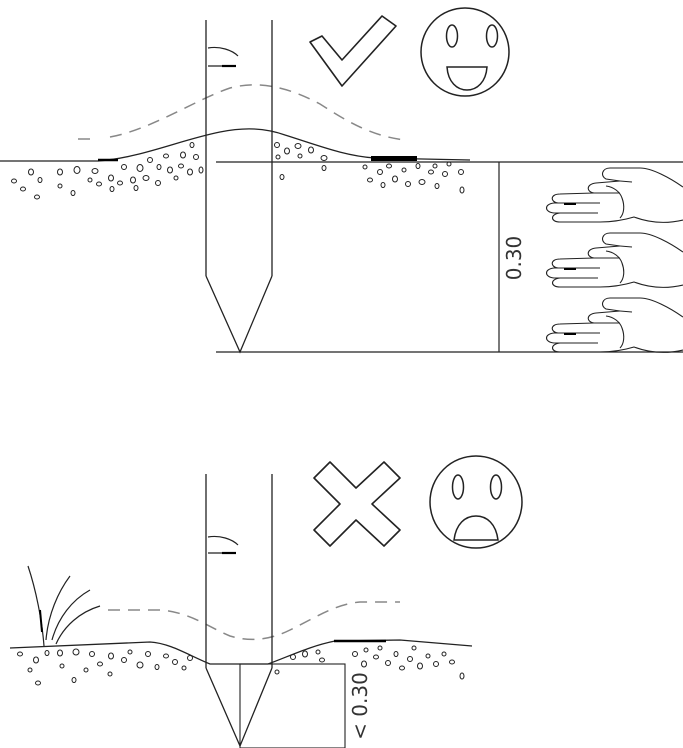 This screenshot has height=748, width=683. I want to click on top-ground-plate, so click(394, 158).